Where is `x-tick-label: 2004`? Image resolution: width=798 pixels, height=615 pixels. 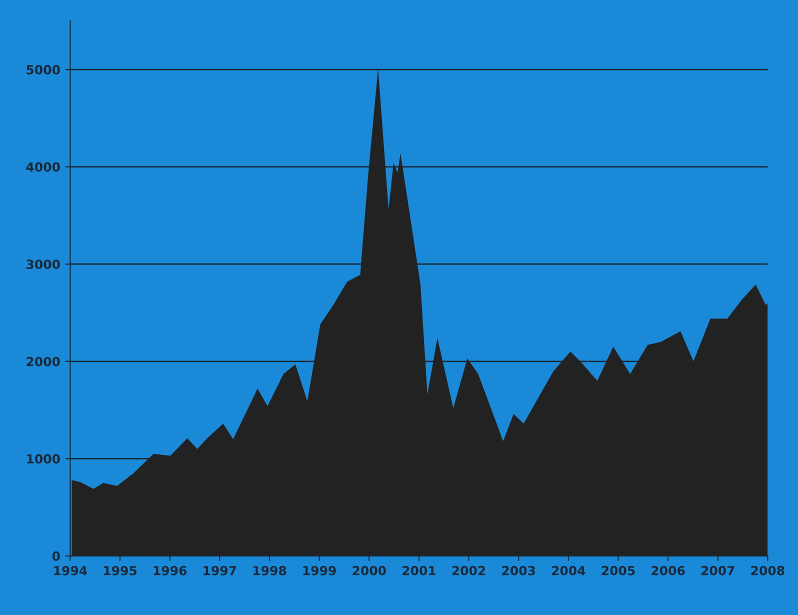 x-tick-label: 2004 is located at coordinates (569, 571).